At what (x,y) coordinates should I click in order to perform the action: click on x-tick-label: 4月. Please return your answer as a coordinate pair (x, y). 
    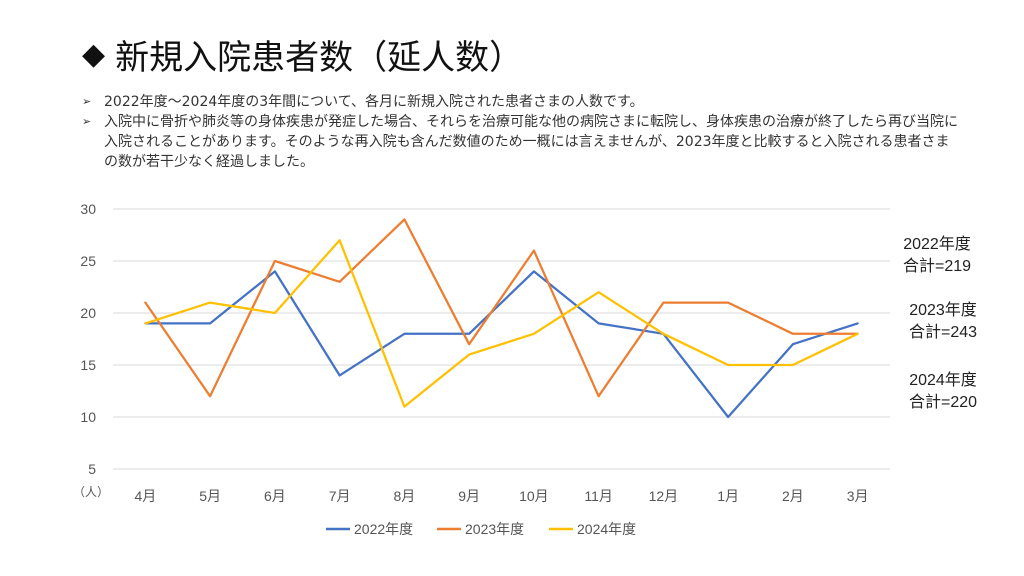
    Looking at the image, I should click on (145, 496).